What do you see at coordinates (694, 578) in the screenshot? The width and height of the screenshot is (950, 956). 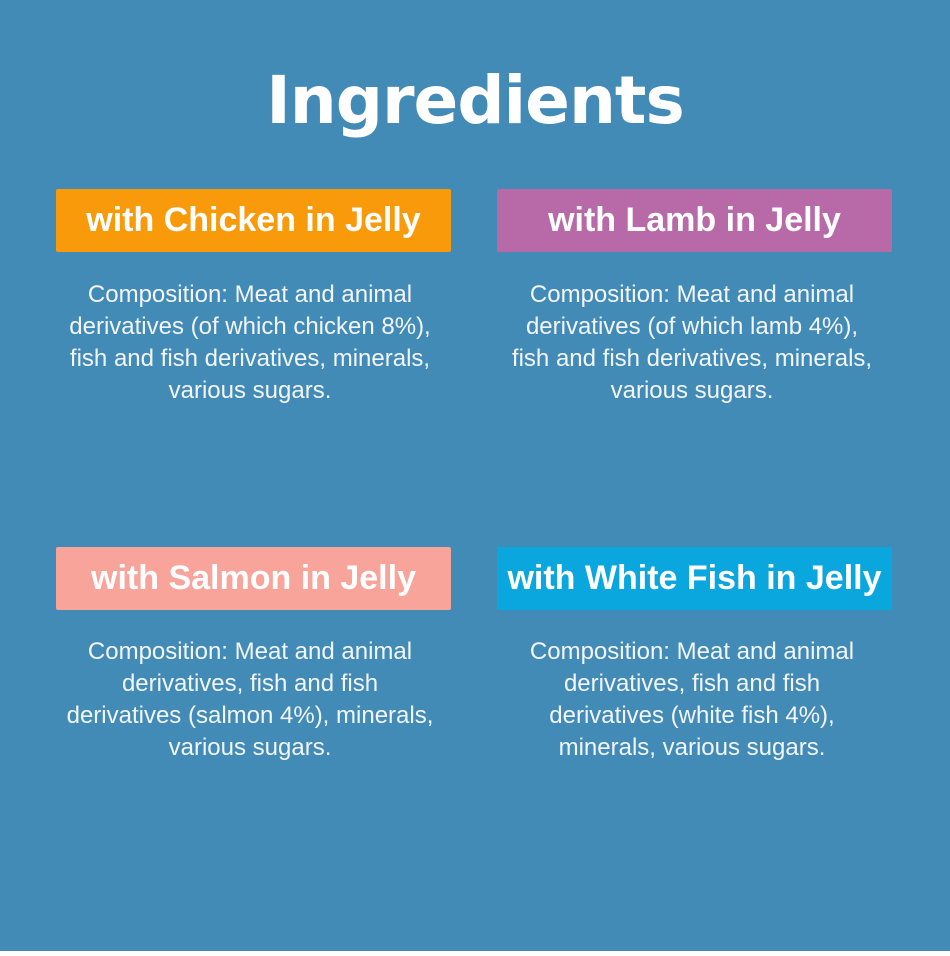 I see `white-fish-label: with White Fish in Jelly` at bounding box center [694, 578].